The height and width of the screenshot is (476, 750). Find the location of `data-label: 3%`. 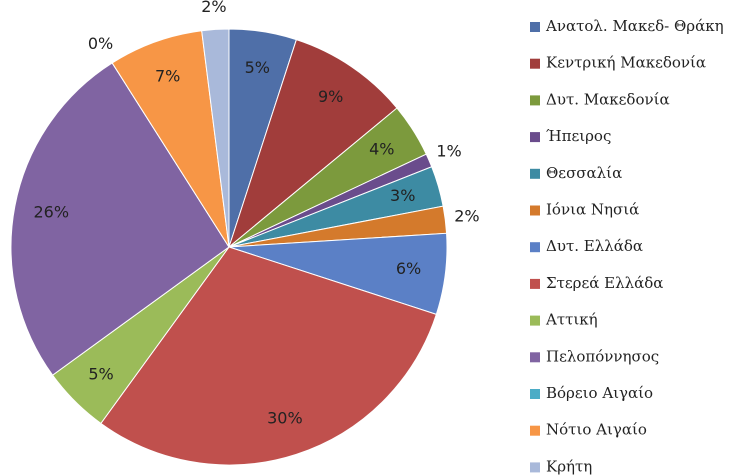

data-label: 3% is located at coordinates (402, 195).